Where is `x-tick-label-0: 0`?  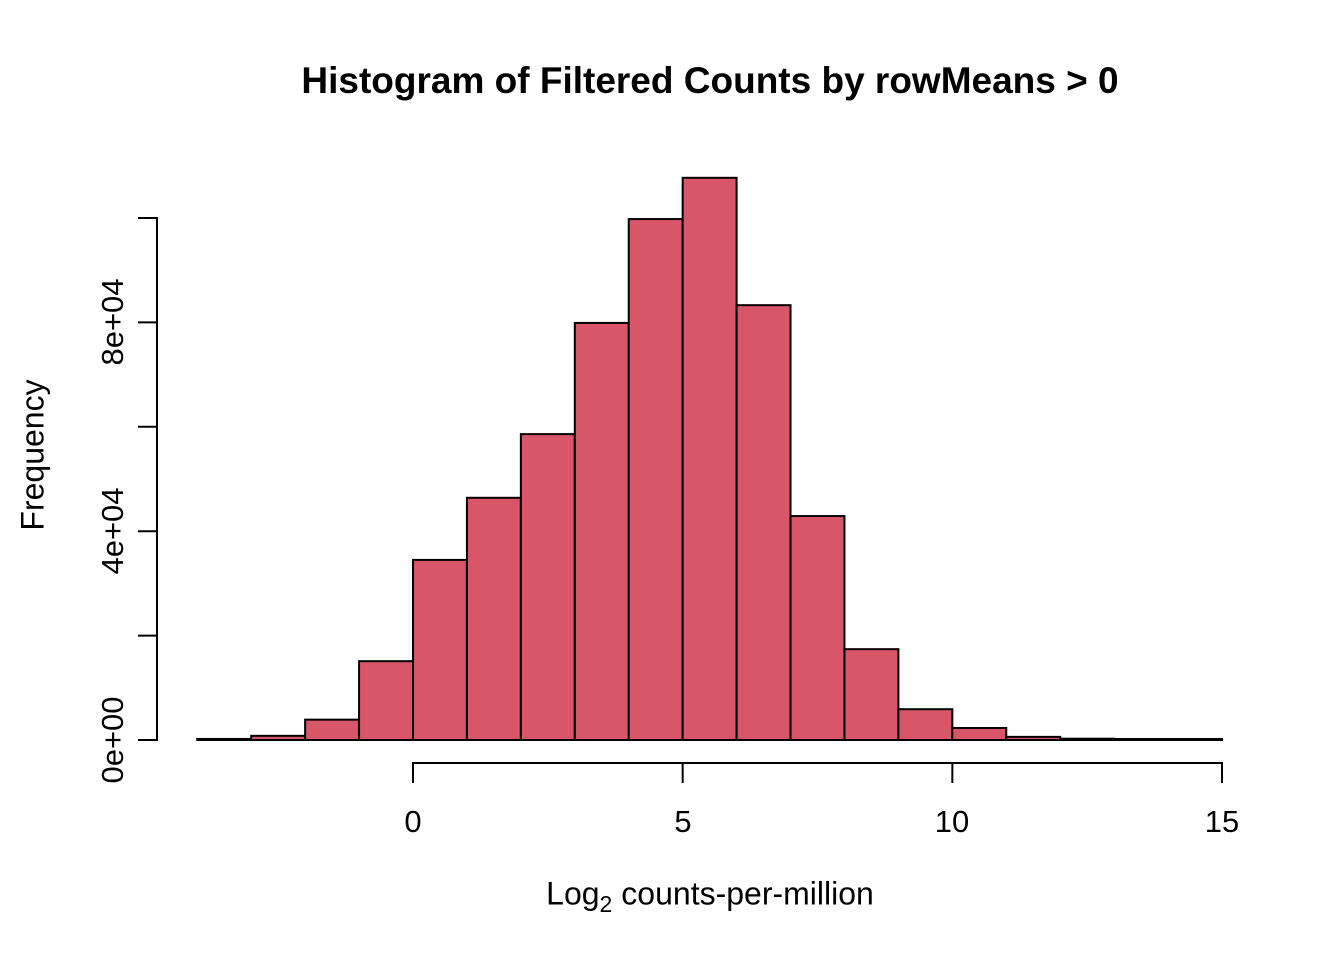
x-tick-label-0: 0 is located at coordinates (413, 821).